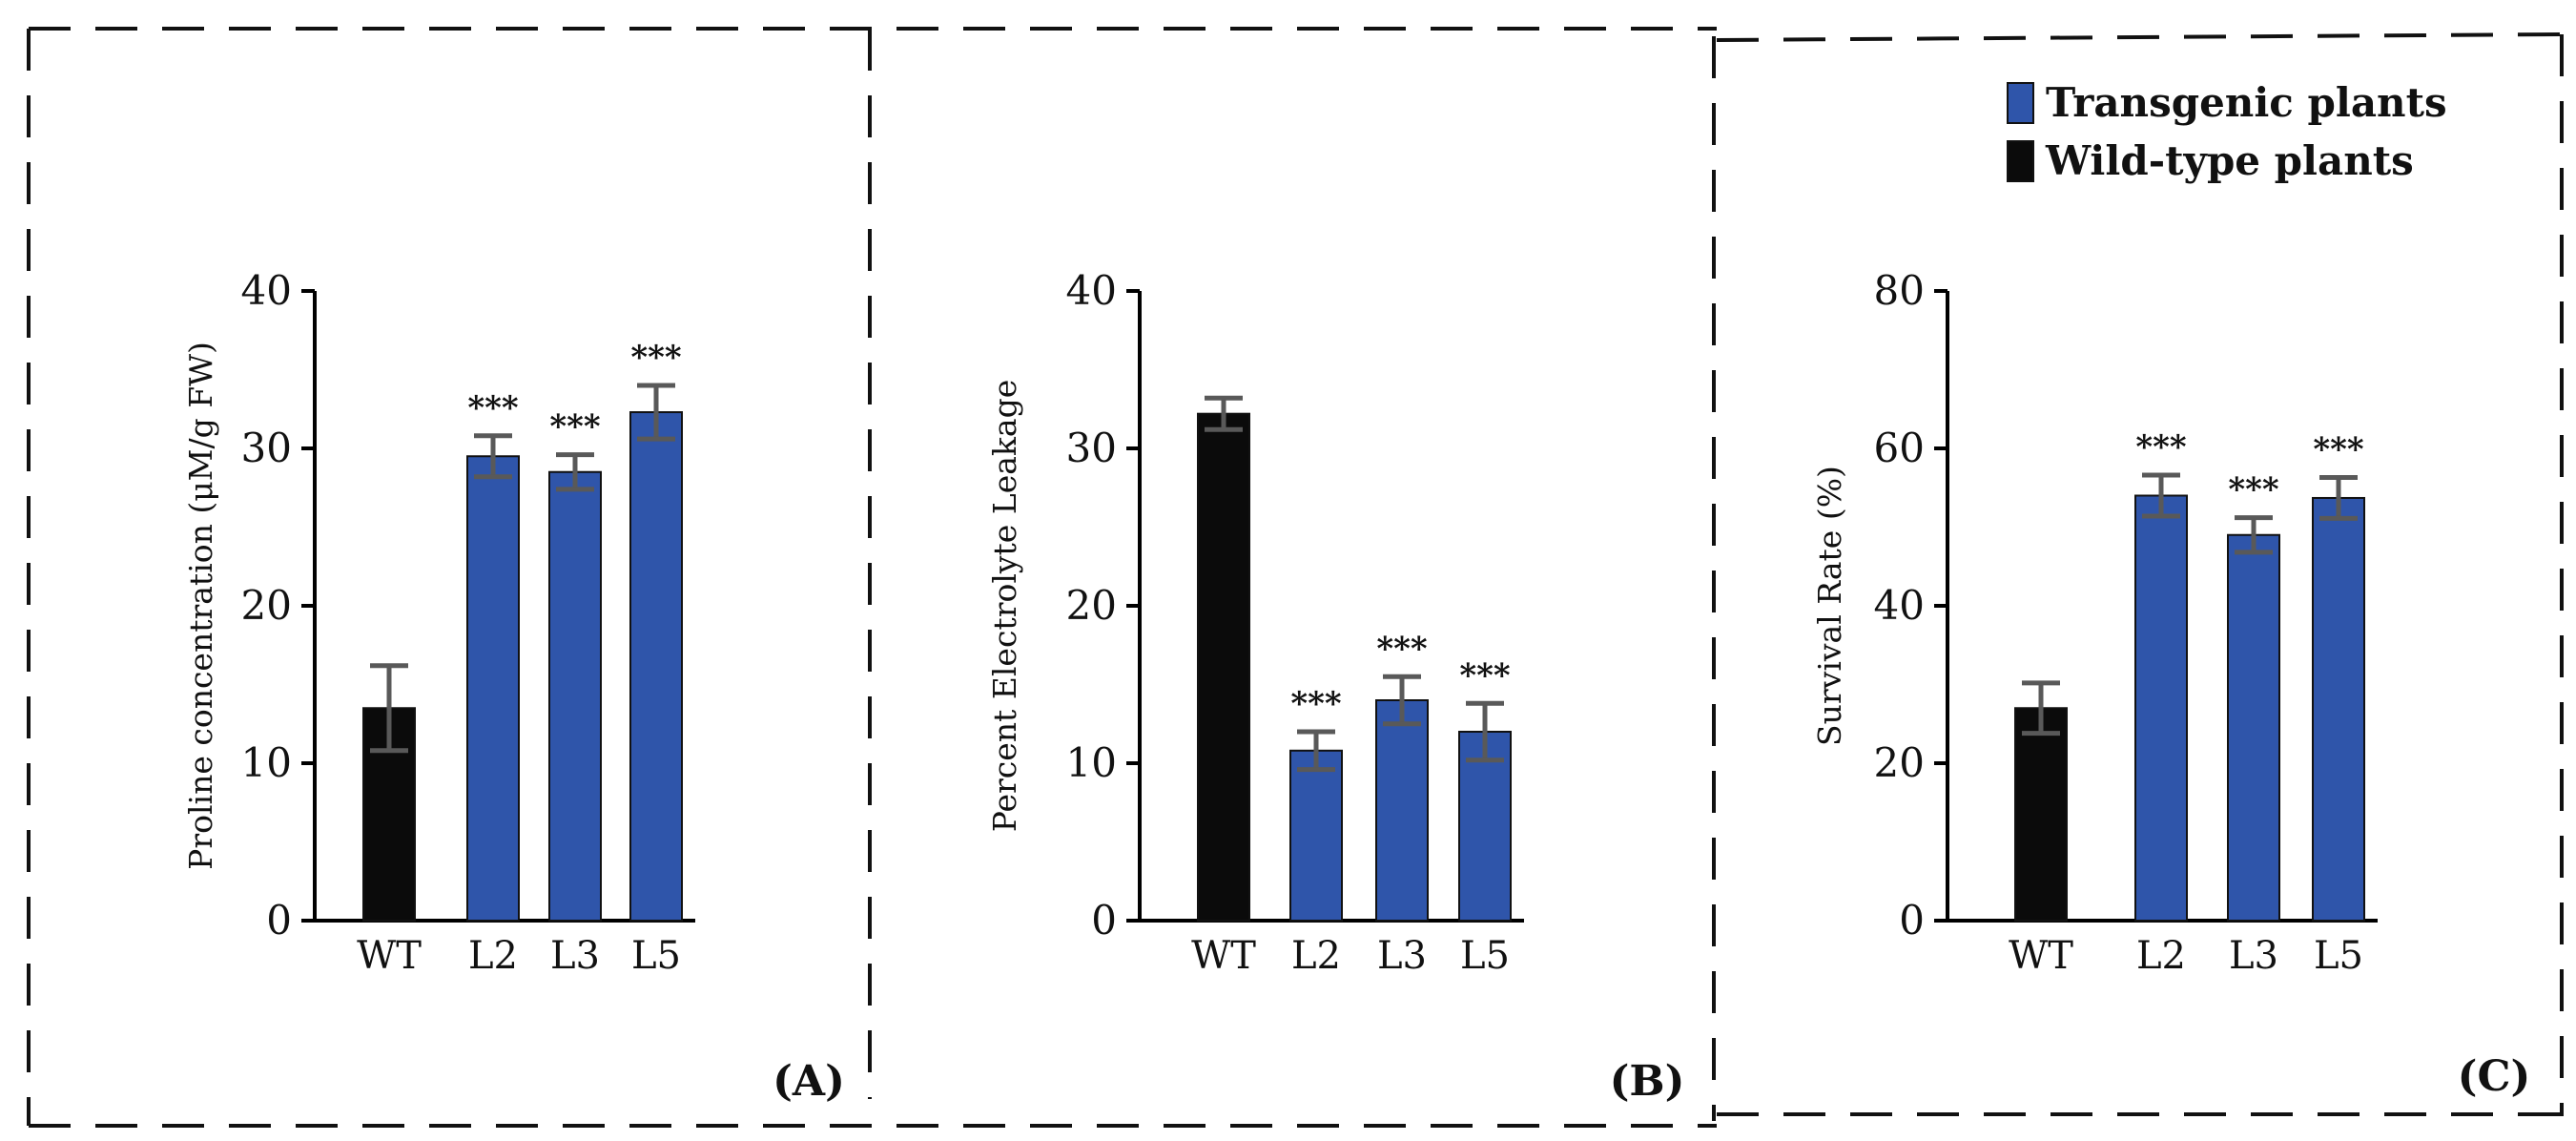 The width and height of the screenshot is (2576, 1141). Describe the element at coordinates (200, 606) in the screenshot. I see `y-axis-label: Proline concentration (μM/g FW)` at that location.